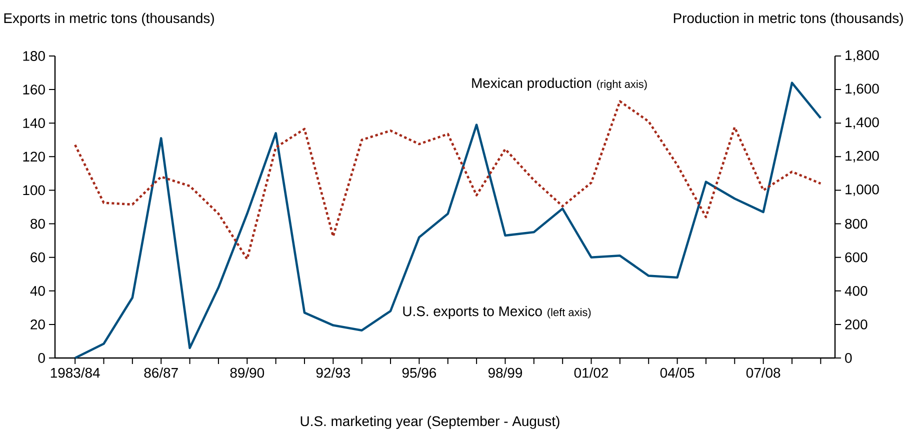  What do you see at coordinates (75, 373) in the screenshot?
I see `x-tick-label: 1983/84` at bounding box center [75, 373].